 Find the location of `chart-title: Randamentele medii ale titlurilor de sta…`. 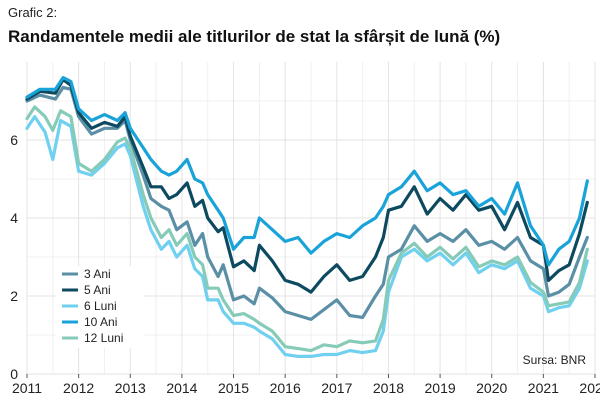

chart-title: Randamentele medii ale titlurilor de sta… is located at coordinates (254, 36).